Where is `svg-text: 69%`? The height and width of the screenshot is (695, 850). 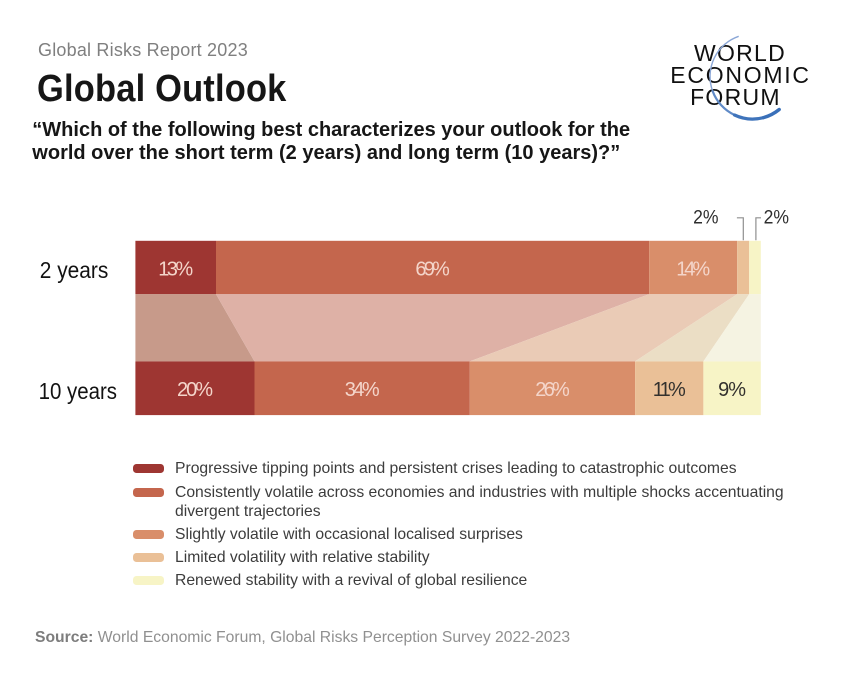 svg-text: 69% is located at coordinates (432, 270).